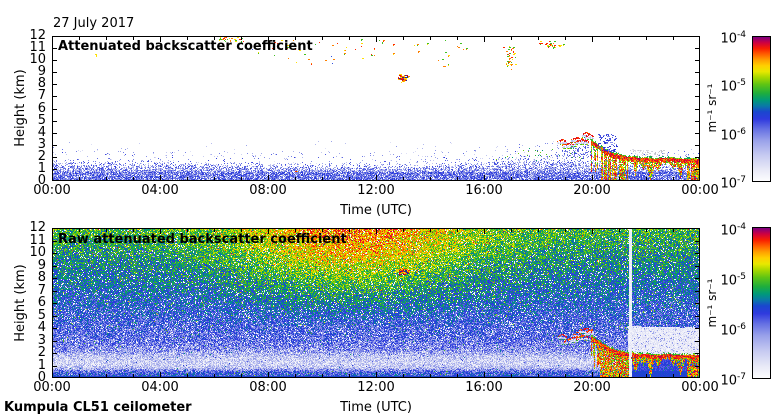 This screenshot has width=780, height=420. I want to click on panel-title-attenuated: Attenuated backscatter coefficient, so click(185, 46).